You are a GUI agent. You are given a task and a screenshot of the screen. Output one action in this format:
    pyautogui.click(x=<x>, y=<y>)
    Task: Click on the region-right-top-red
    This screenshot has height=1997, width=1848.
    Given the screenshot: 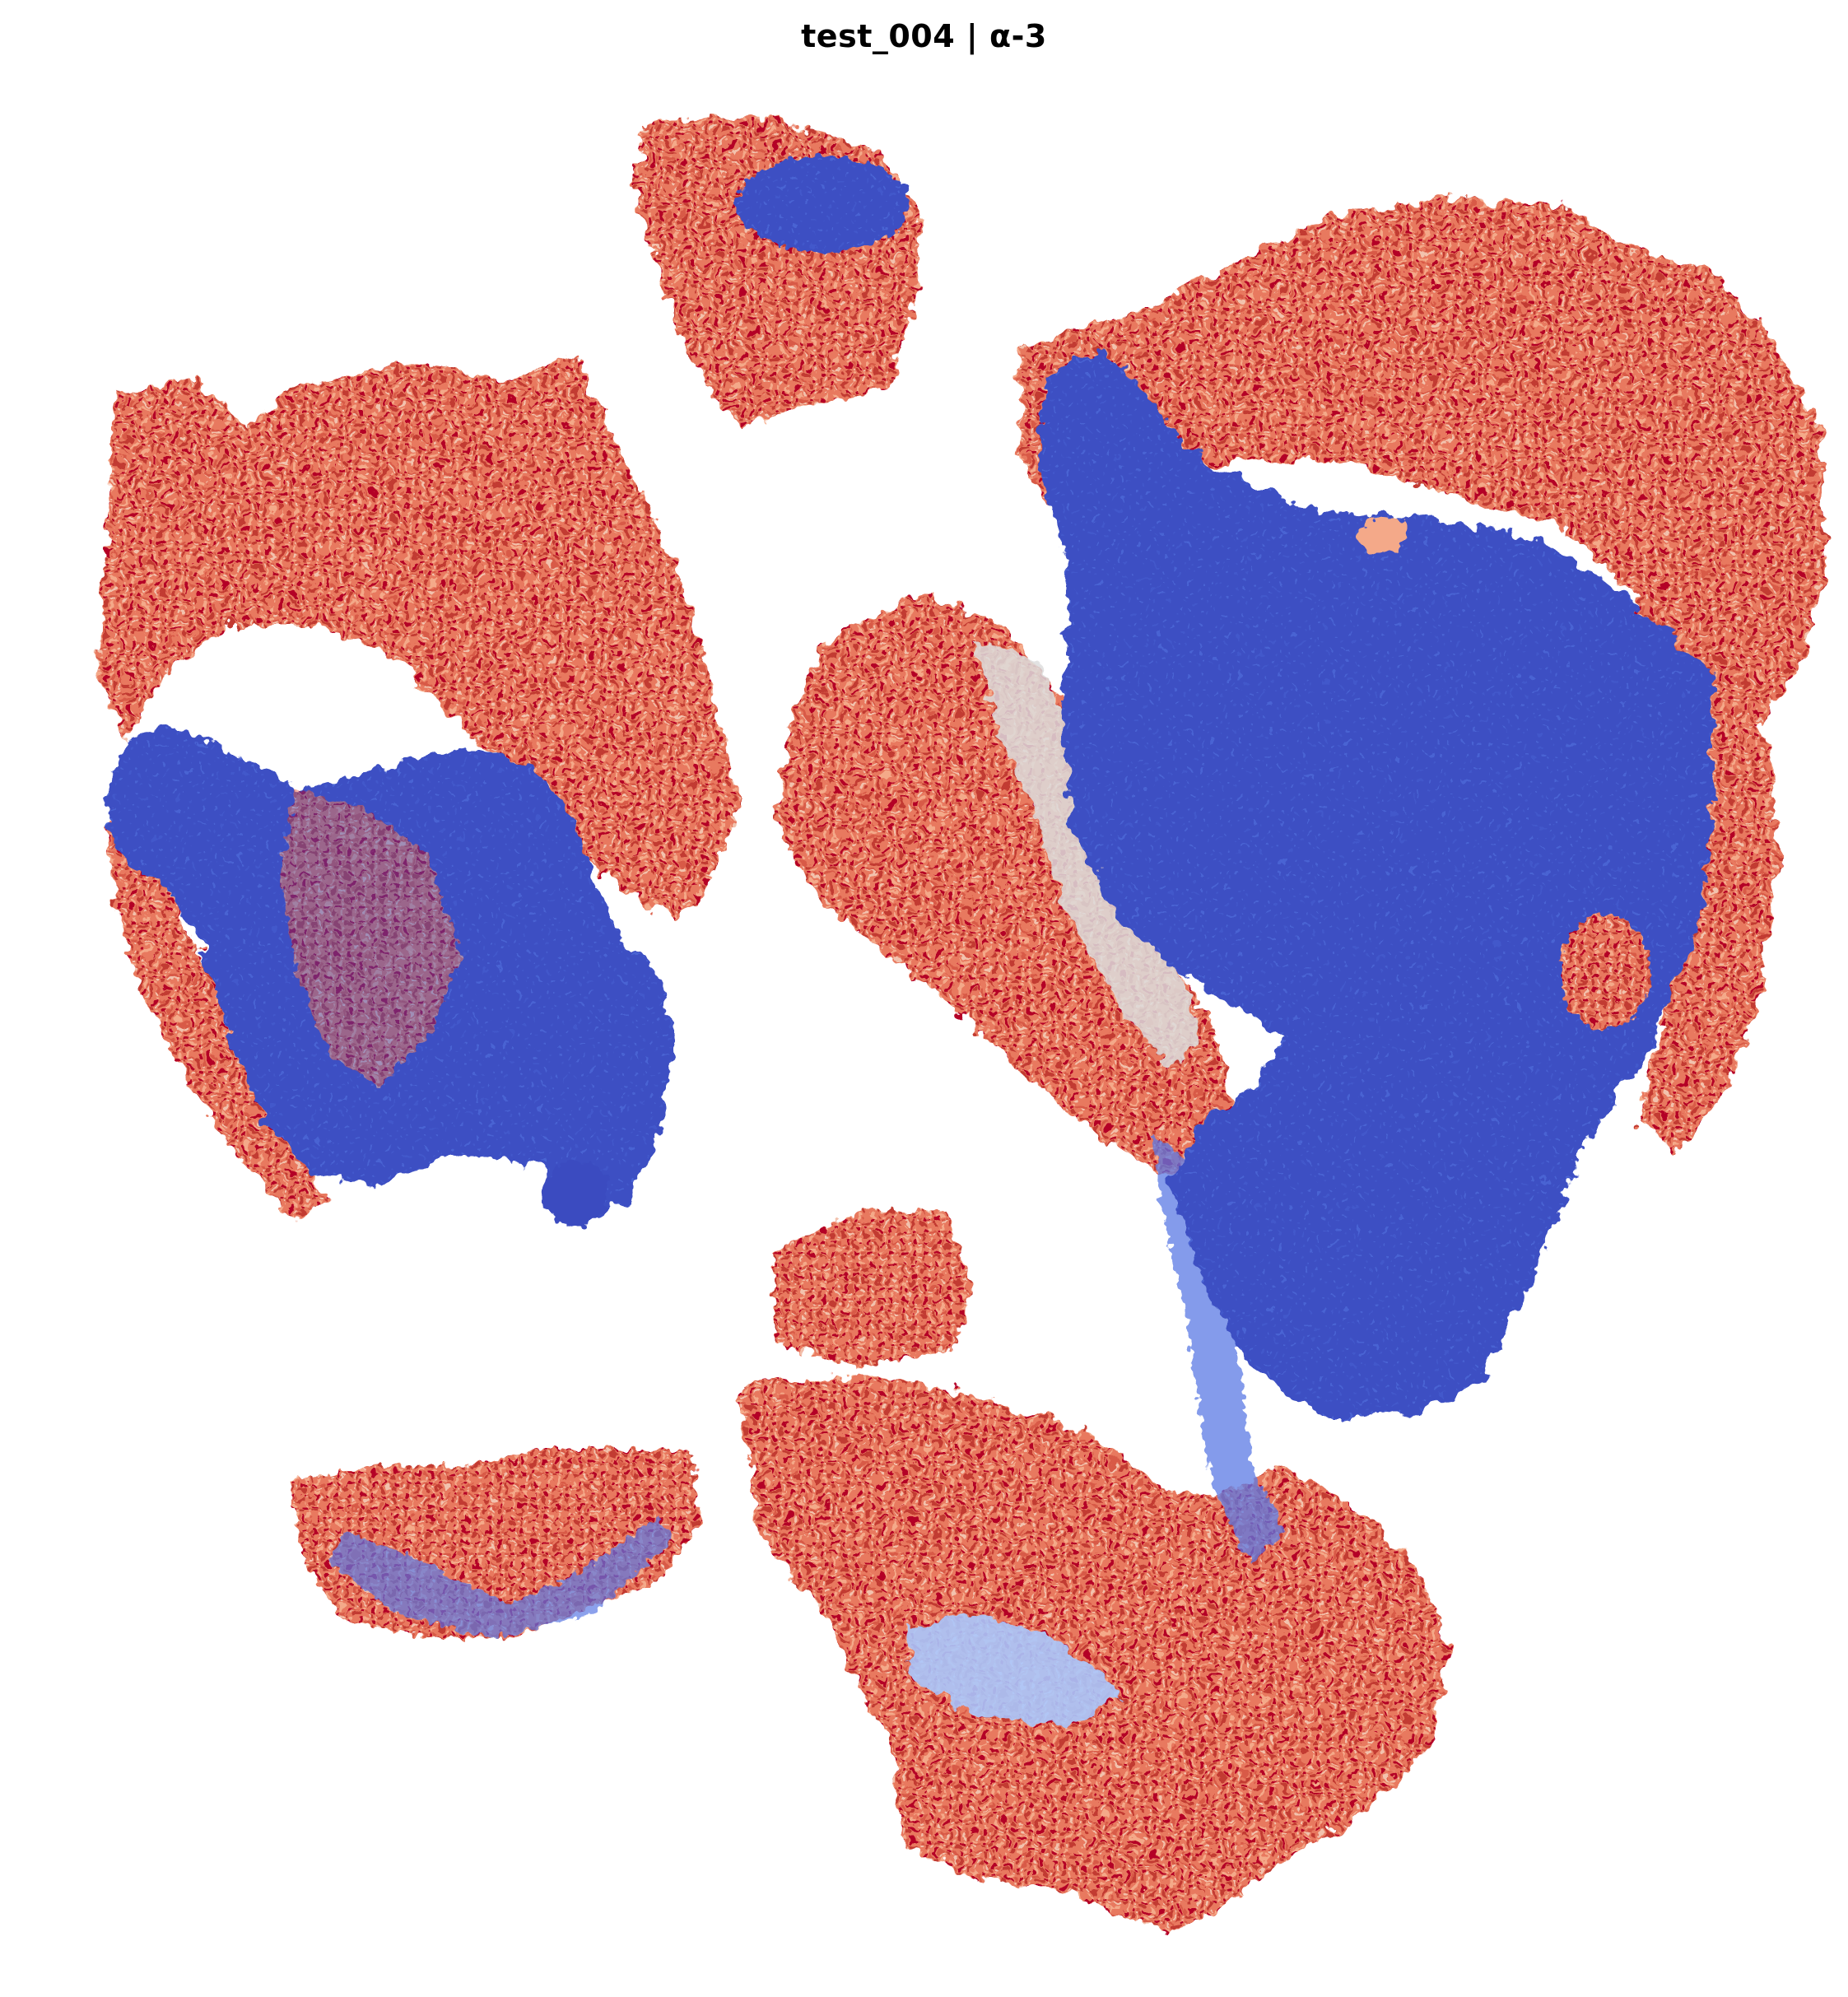 What is the action you would take?
    pyautogui.click(x=1424, y=469)
    